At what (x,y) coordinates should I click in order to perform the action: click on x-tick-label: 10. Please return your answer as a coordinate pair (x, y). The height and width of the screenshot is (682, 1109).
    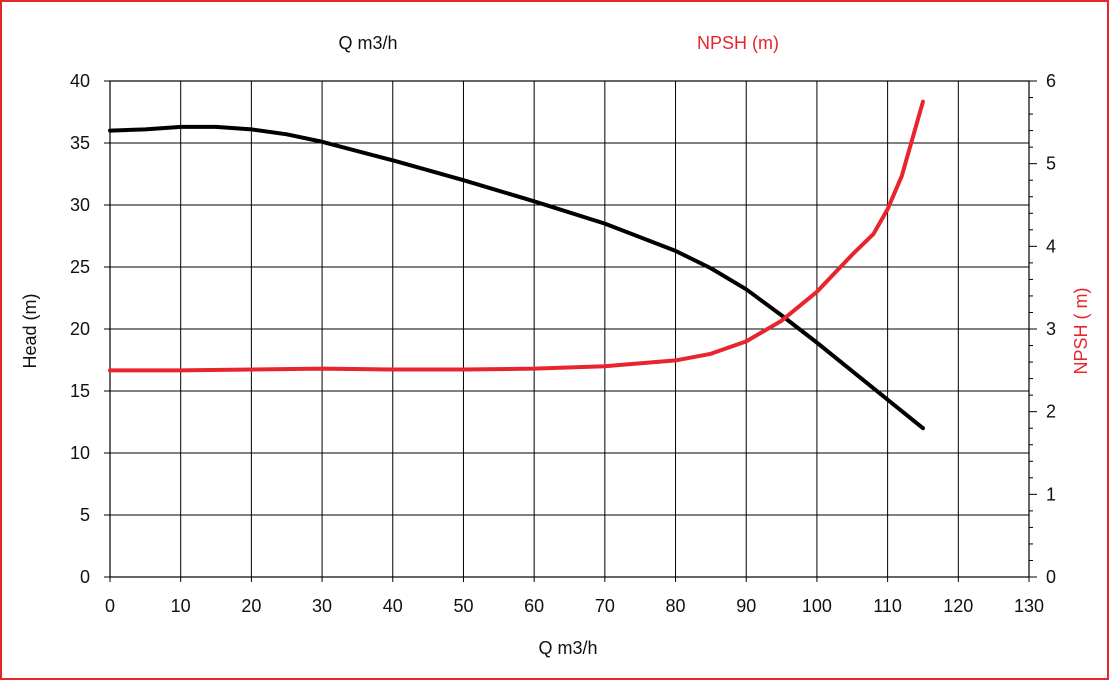
    Looking at the image, I should click on (181, 606).